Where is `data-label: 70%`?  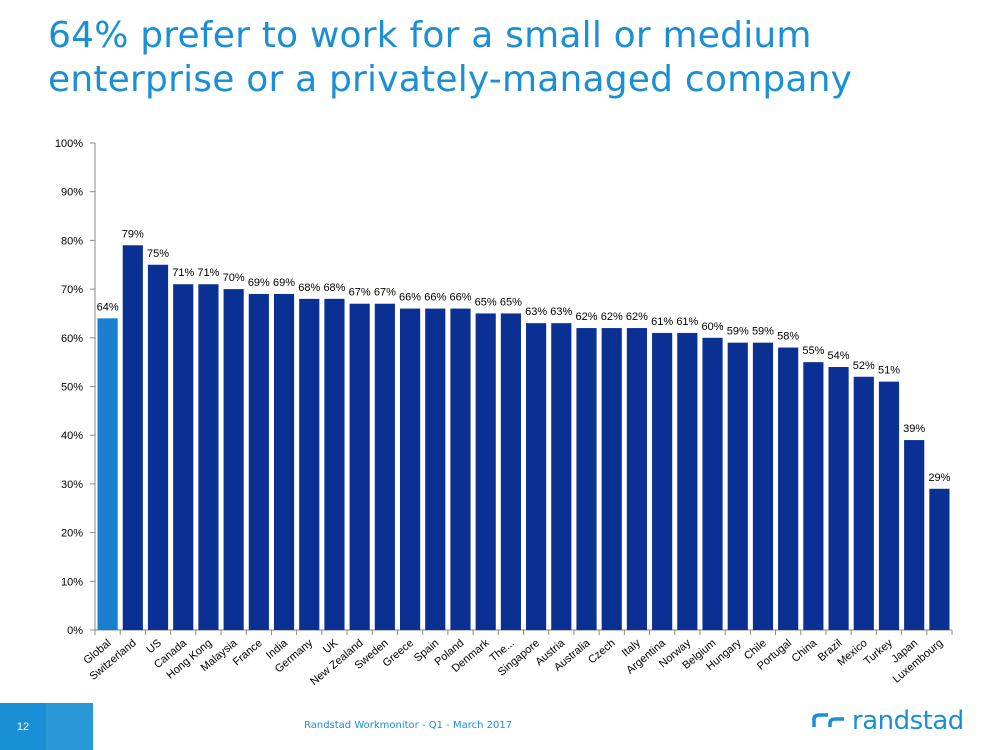
data-label: 70% is located at coordinates (234, 278).